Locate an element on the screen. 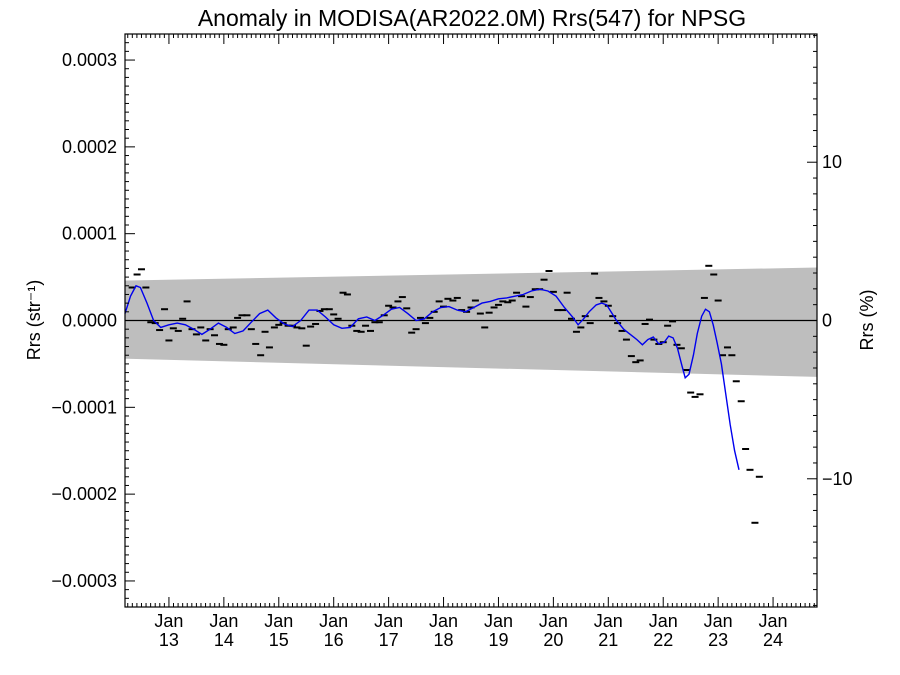  x-tick-label-year: 22 is located at coordinates (663, 640).